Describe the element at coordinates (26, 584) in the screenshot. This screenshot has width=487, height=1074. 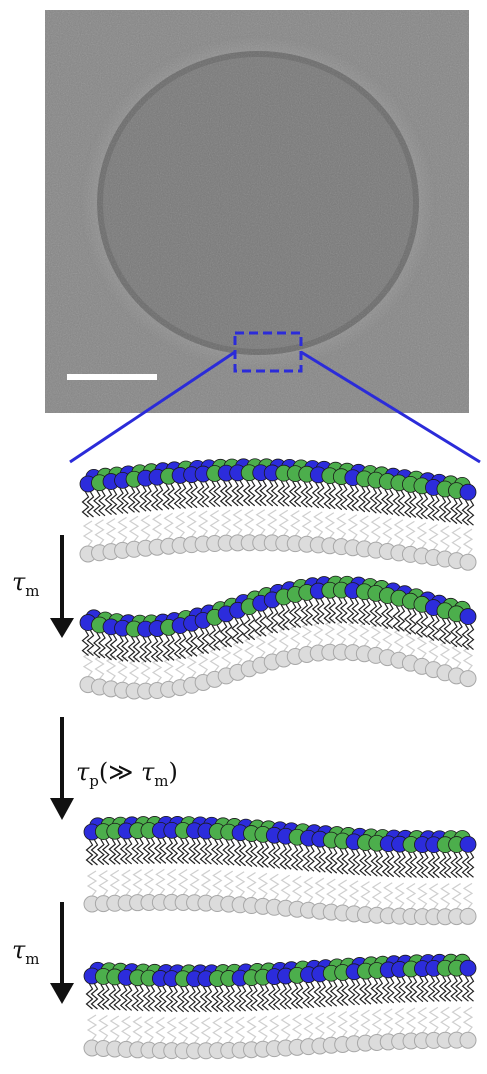
I see `tau-m-label-1: τm` at that location.